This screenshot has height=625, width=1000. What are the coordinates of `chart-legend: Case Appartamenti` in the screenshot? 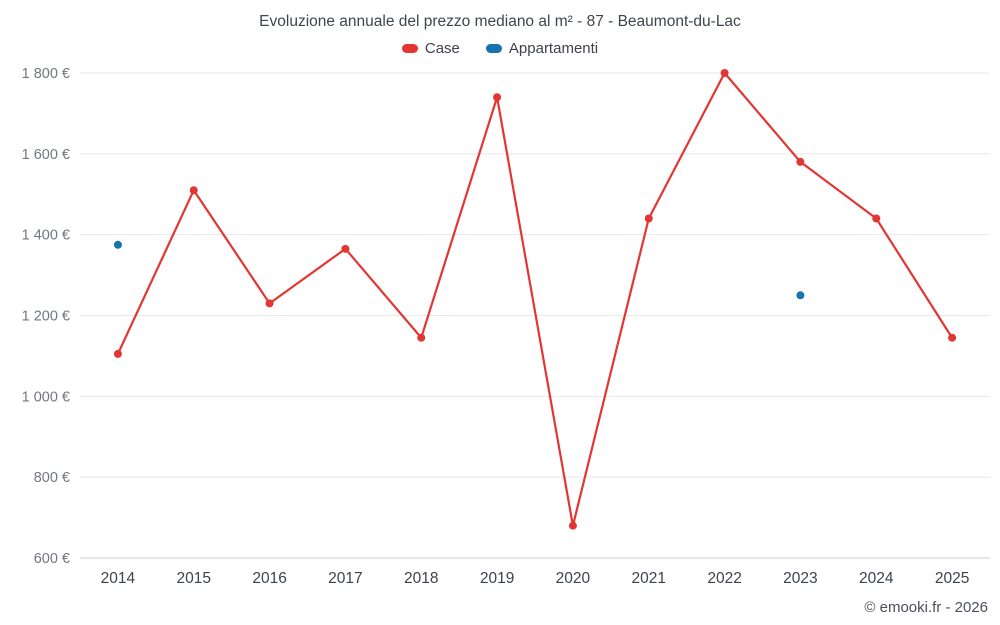 It's located at (500, 48).